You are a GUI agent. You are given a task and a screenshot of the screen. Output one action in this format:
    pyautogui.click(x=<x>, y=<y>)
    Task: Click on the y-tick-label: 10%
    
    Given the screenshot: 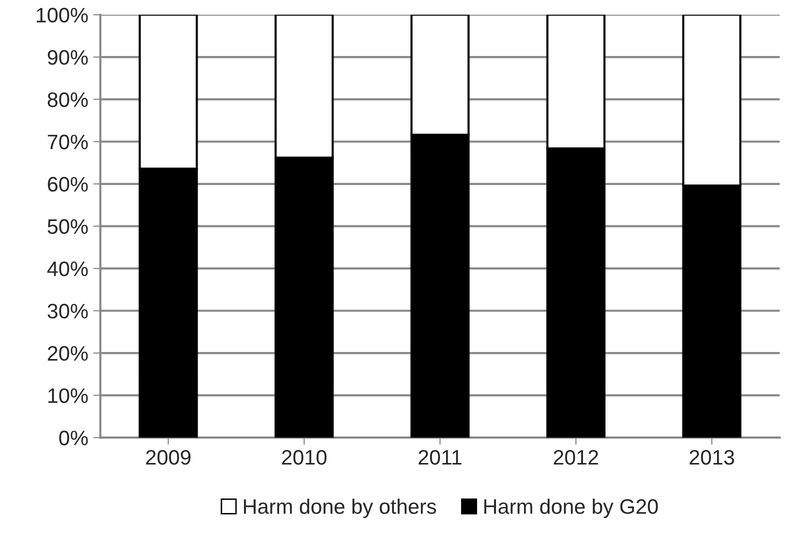 What is the action you would take?
    pyautogui.click(x=68, y=396)
    